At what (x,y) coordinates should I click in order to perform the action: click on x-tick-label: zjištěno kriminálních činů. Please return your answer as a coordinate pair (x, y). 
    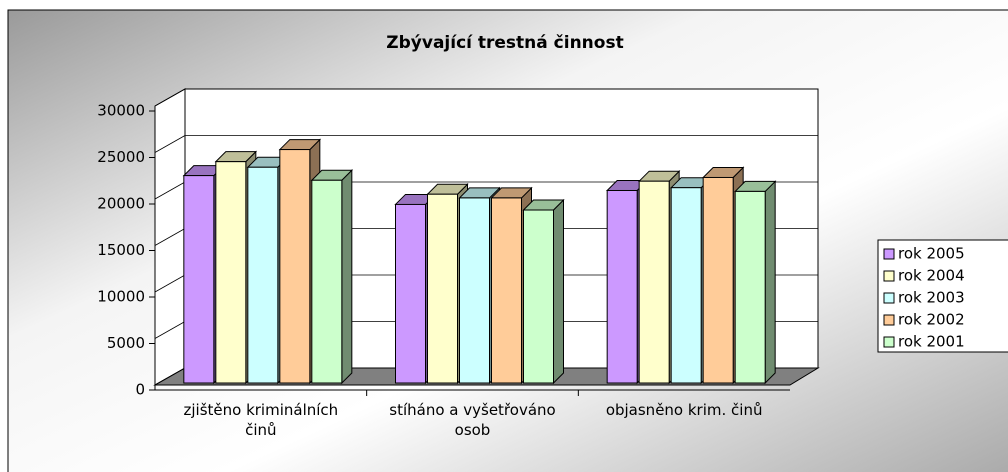
    Looking at the image, I should click on (261, 420).